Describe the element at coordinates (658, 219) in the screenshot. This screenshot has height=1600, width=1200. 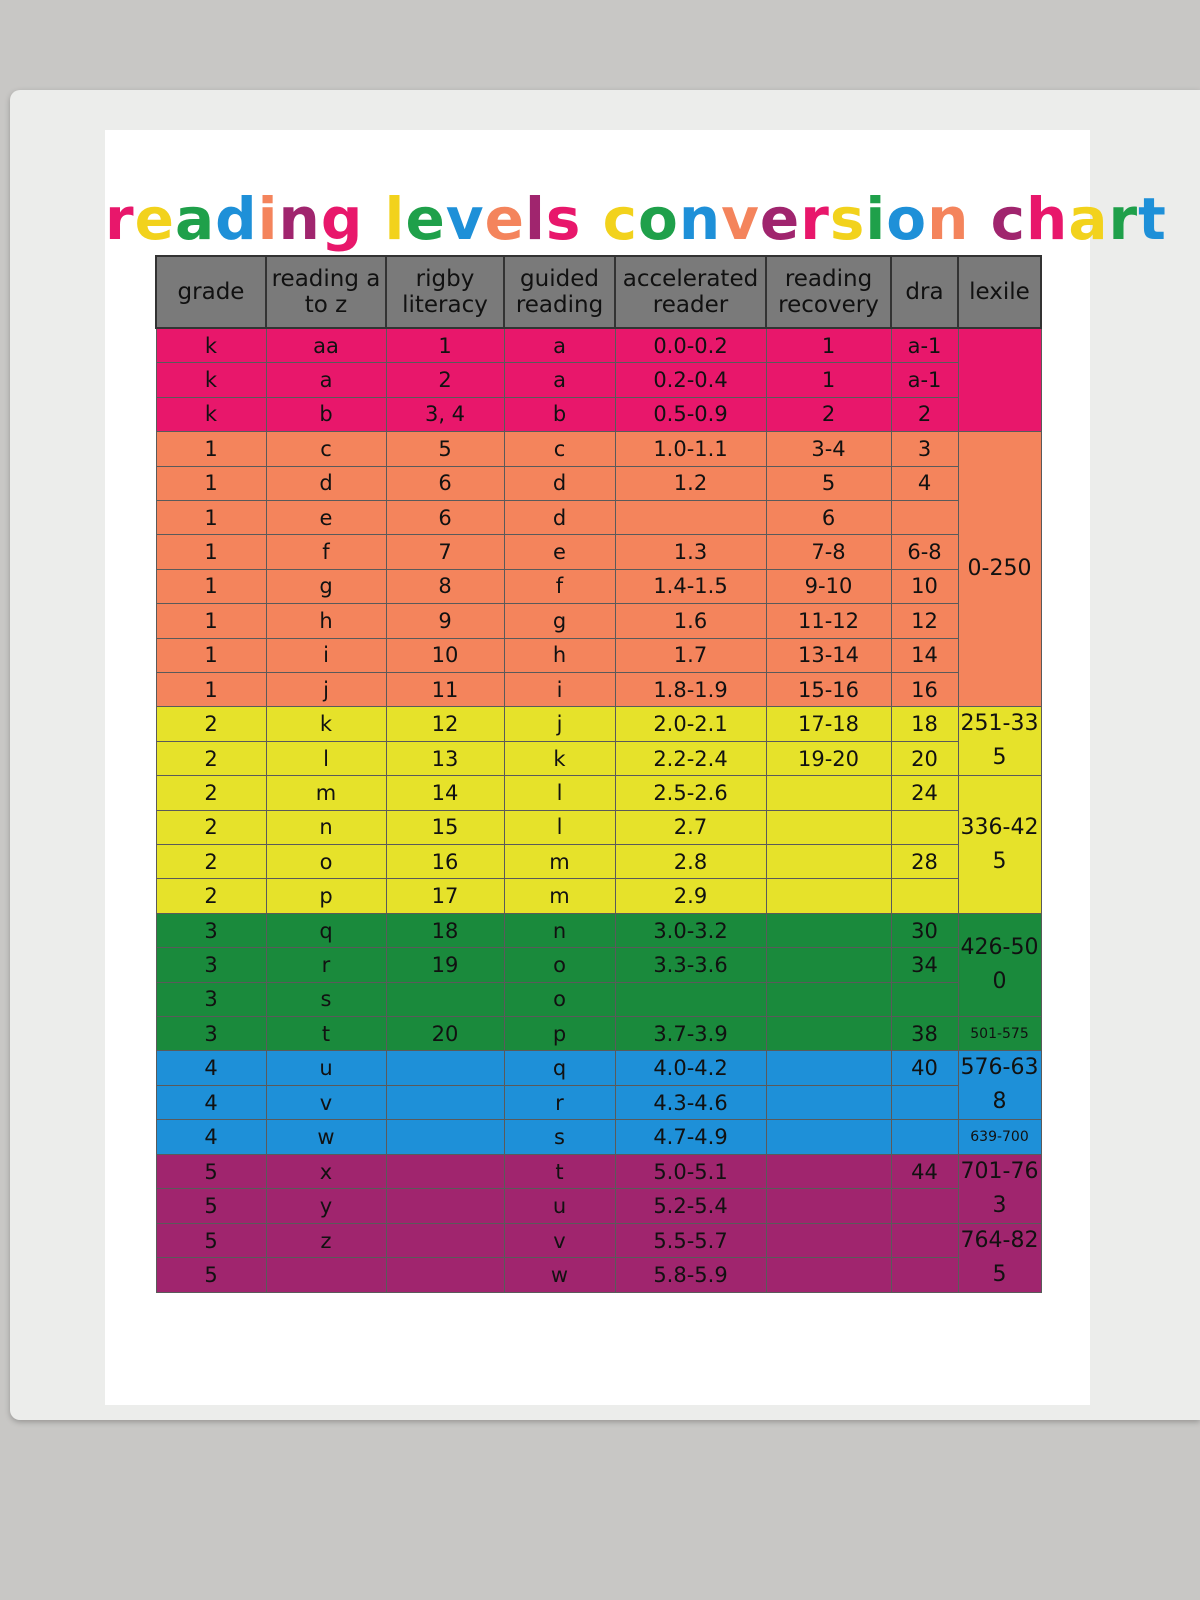
I see `title-letter: o` at that location.